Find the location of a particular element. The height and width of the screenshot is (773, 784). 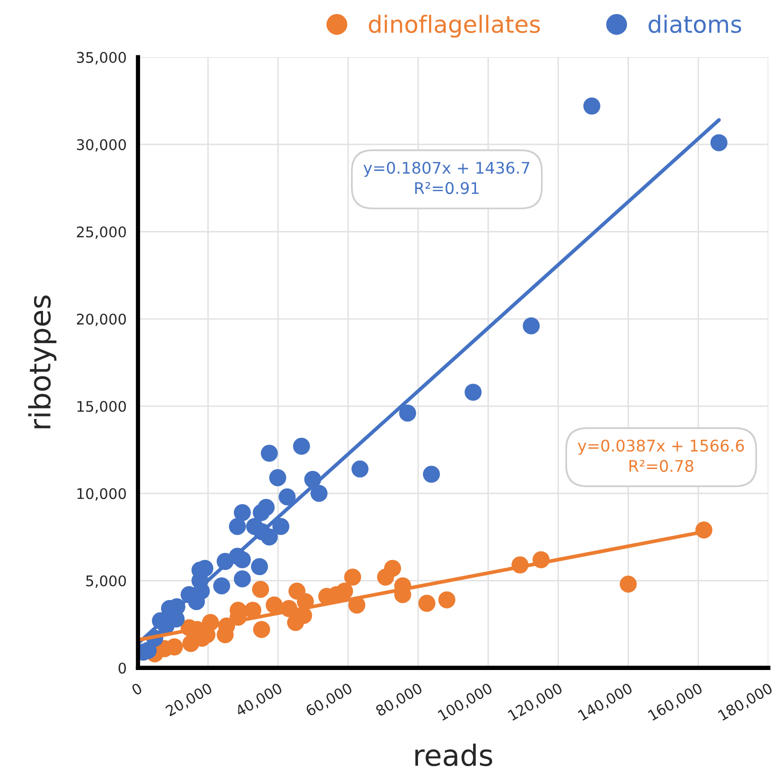

y-tick-label: 15,000 is located at coordinates (101, 407).